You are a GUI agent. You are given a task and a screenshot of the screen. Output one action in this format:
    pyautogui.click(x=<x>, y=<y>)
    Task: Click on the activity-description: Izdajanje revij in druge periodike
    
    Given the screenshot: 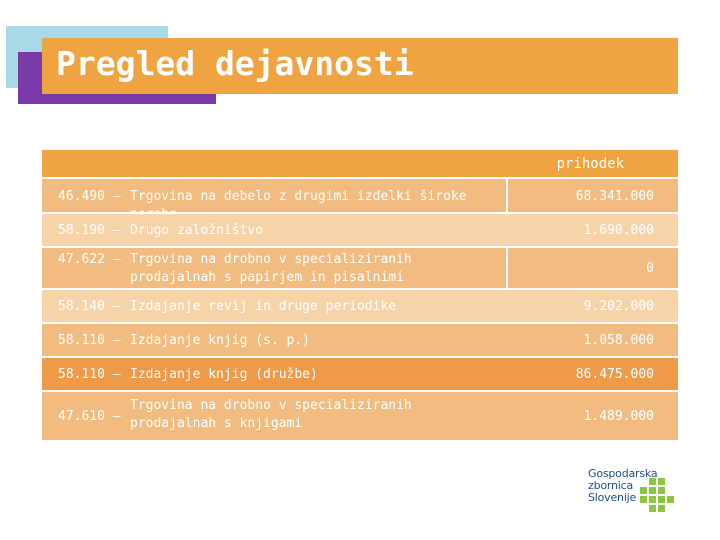 What is the action you would take?
    pyautogui.click(x=263, y=306)
    